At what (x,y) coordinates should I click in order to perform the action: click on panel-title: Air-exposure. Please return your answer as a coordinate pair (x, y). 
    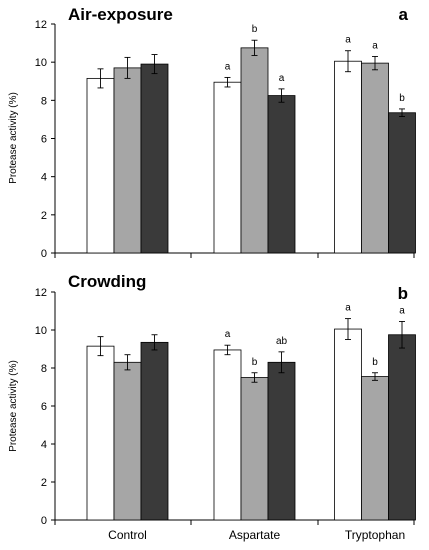
    Looking at the image, I should click on (120, 14).